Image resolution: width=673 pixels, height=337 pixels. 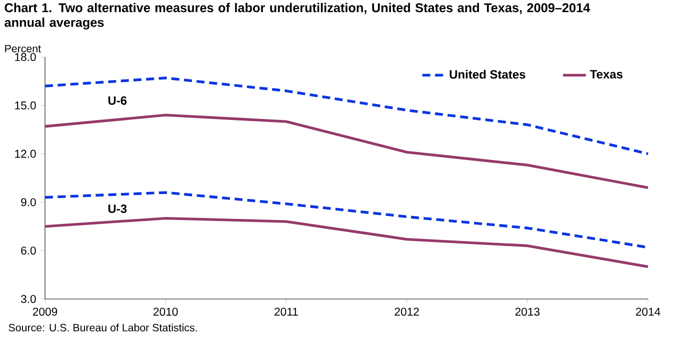 What do you see at coordinates (297, 16) in the screenshot?
I see `chart-title: Chart 1. Two alternative measures of labor underutilization, United States and Texas, 2009–2014 annual averages` at bounding box center [297, 16].